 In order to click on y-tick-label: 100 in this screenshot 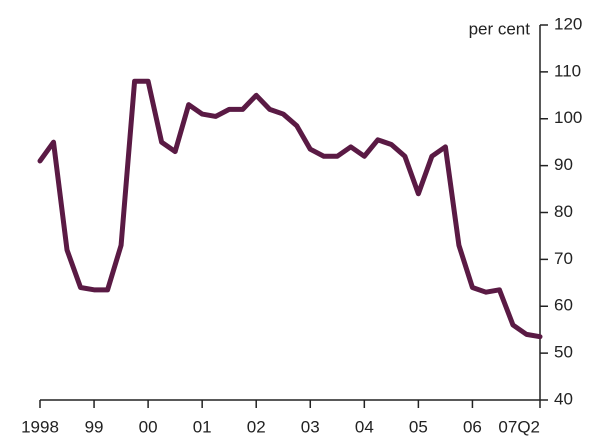, I will do `click(568, 117)`.